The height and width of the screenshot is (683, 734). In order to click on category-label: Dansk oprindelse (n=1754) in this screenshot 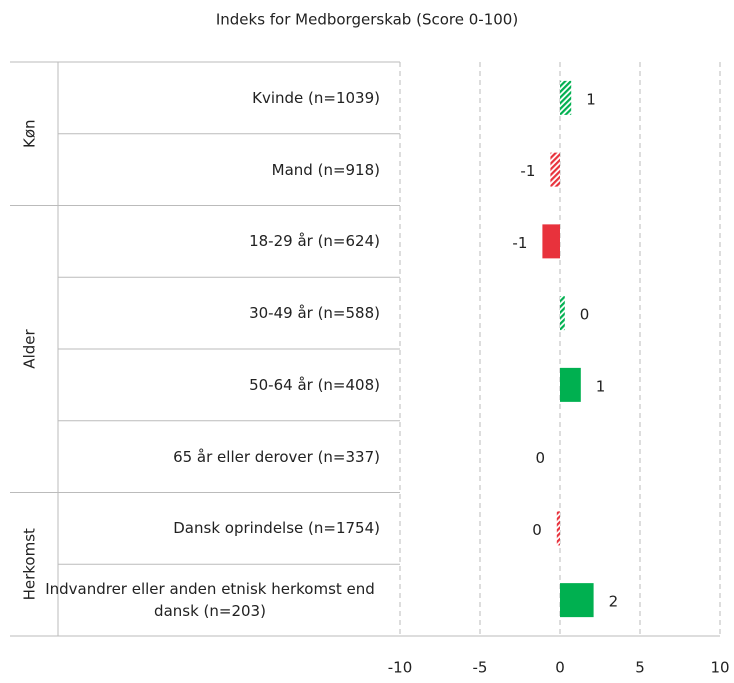, I will do `click(276, 528)`.